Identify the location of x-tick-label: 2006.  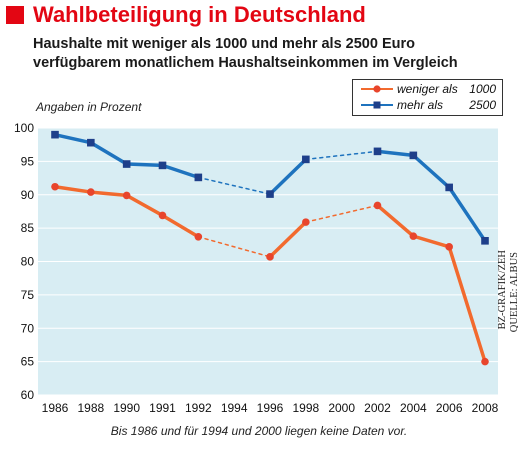
(449, 408).